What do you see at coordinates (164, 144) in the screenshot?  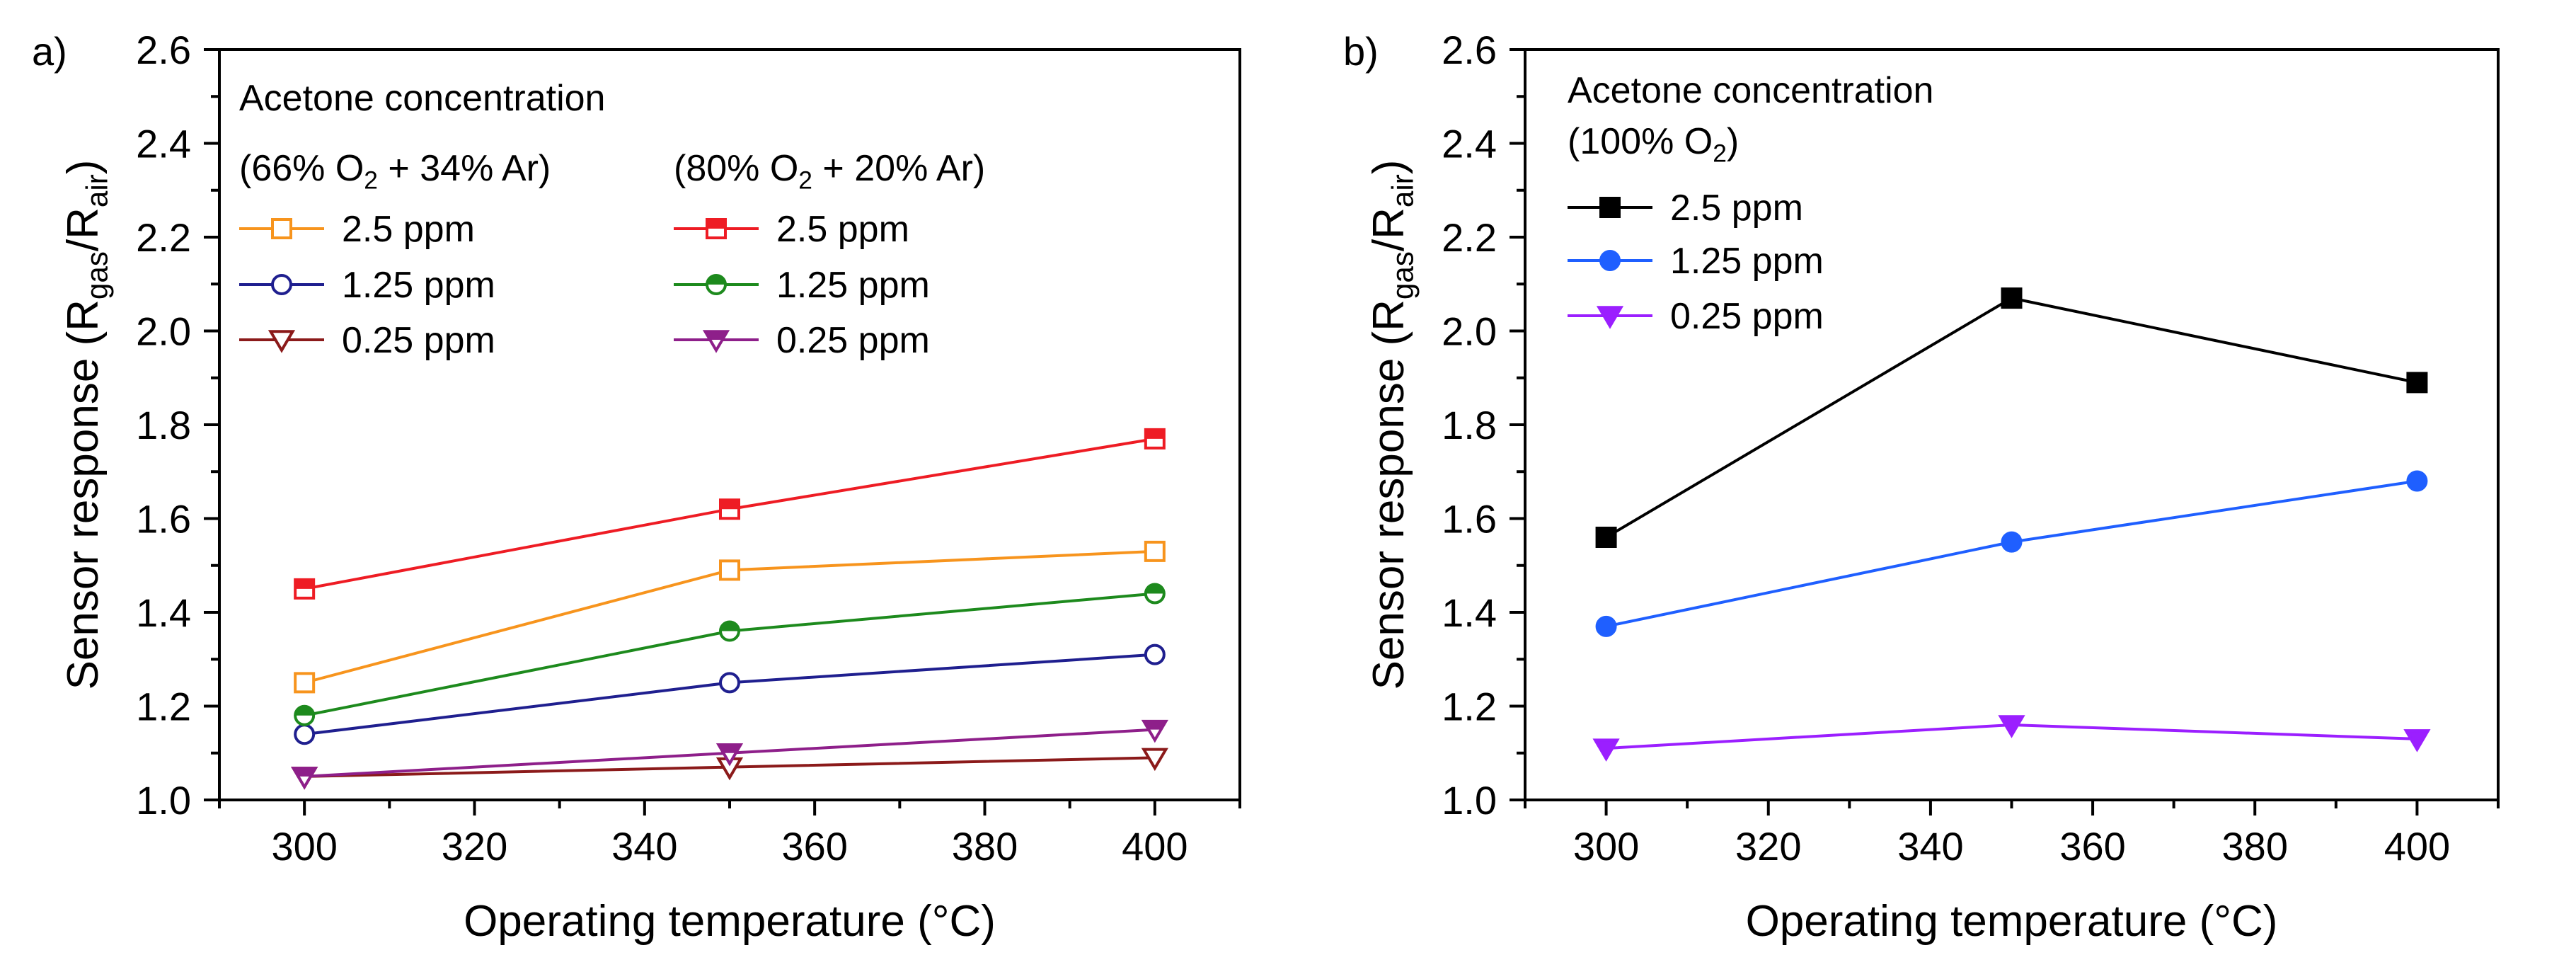 I see `y-tick-label: 2.4` at bounding box center [164, 144].